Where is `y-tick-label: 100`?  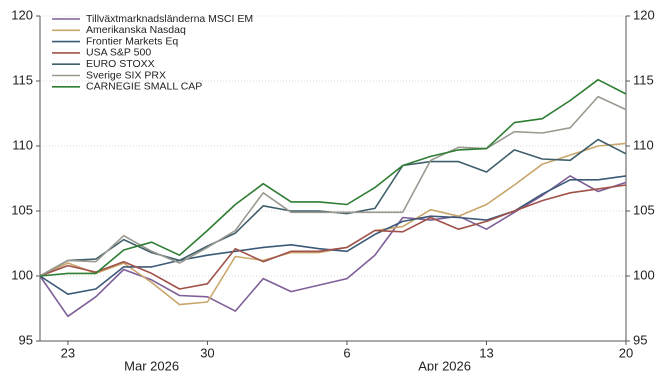
y-tick-label: 100 is located at coordinates (22, 274).